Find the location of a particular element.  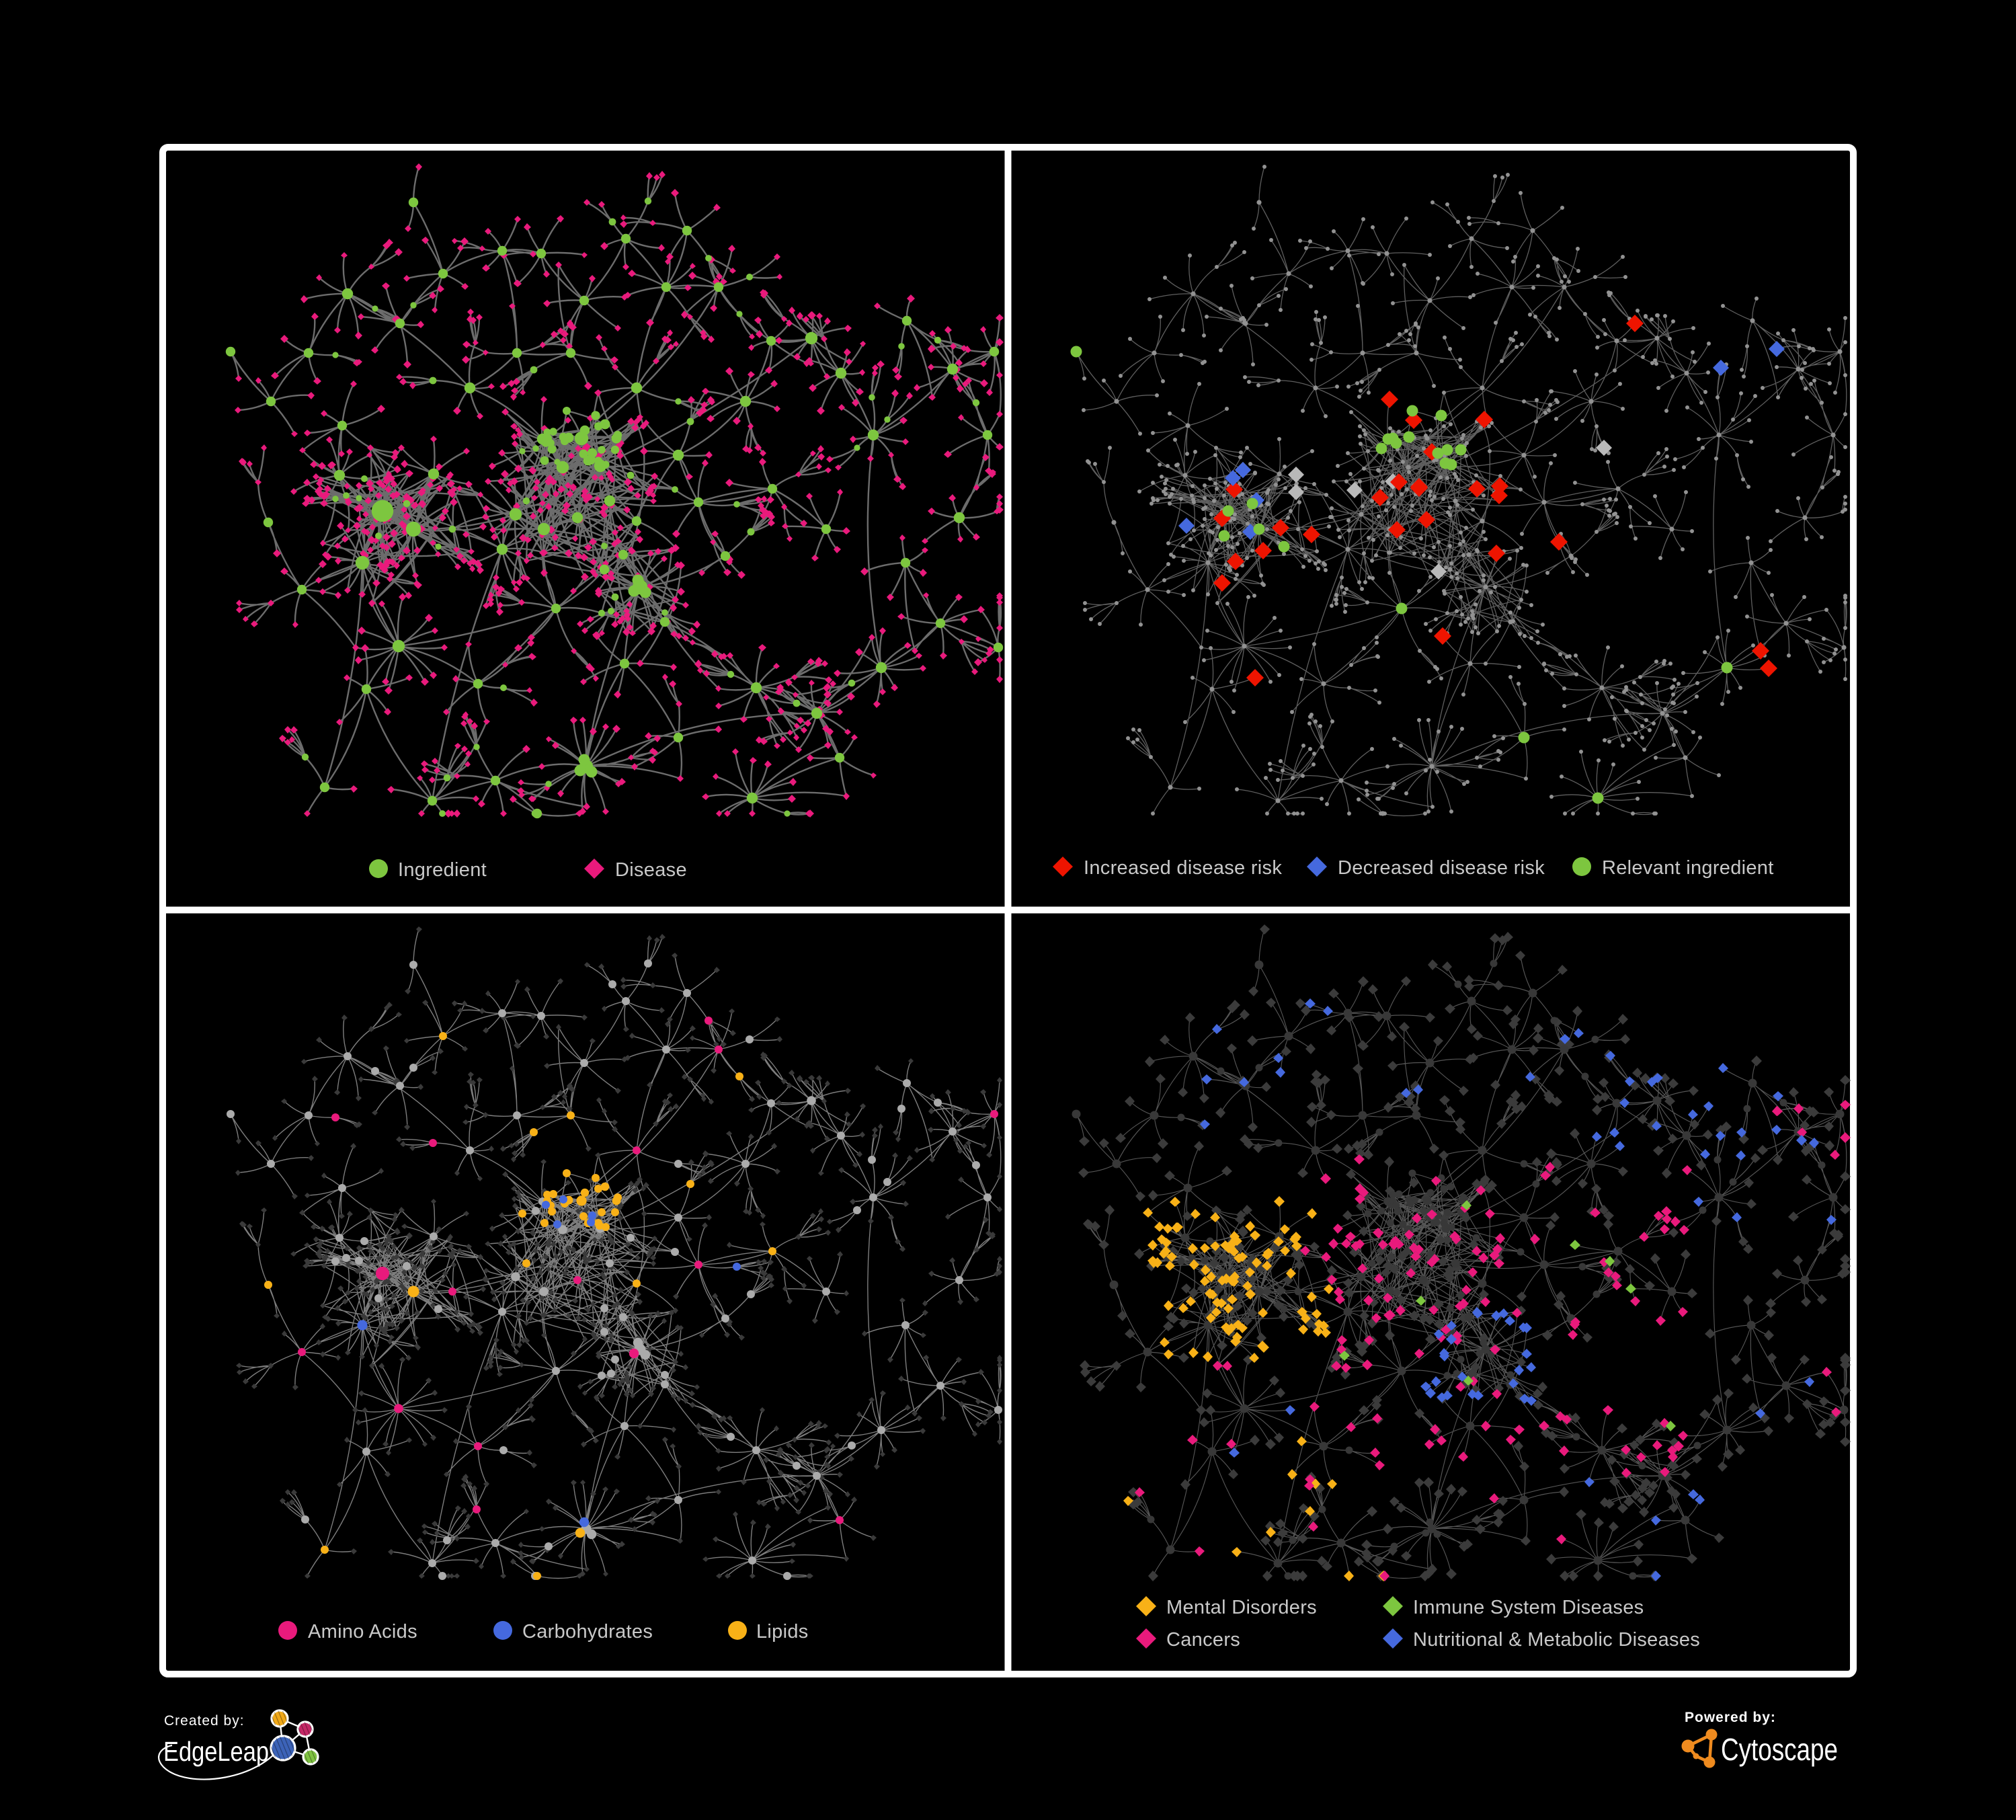

svg-text:Nutritional & Metabolic Diseas: Nutritional & Metabolic Diseases is located at coordinates (1556, 1640).